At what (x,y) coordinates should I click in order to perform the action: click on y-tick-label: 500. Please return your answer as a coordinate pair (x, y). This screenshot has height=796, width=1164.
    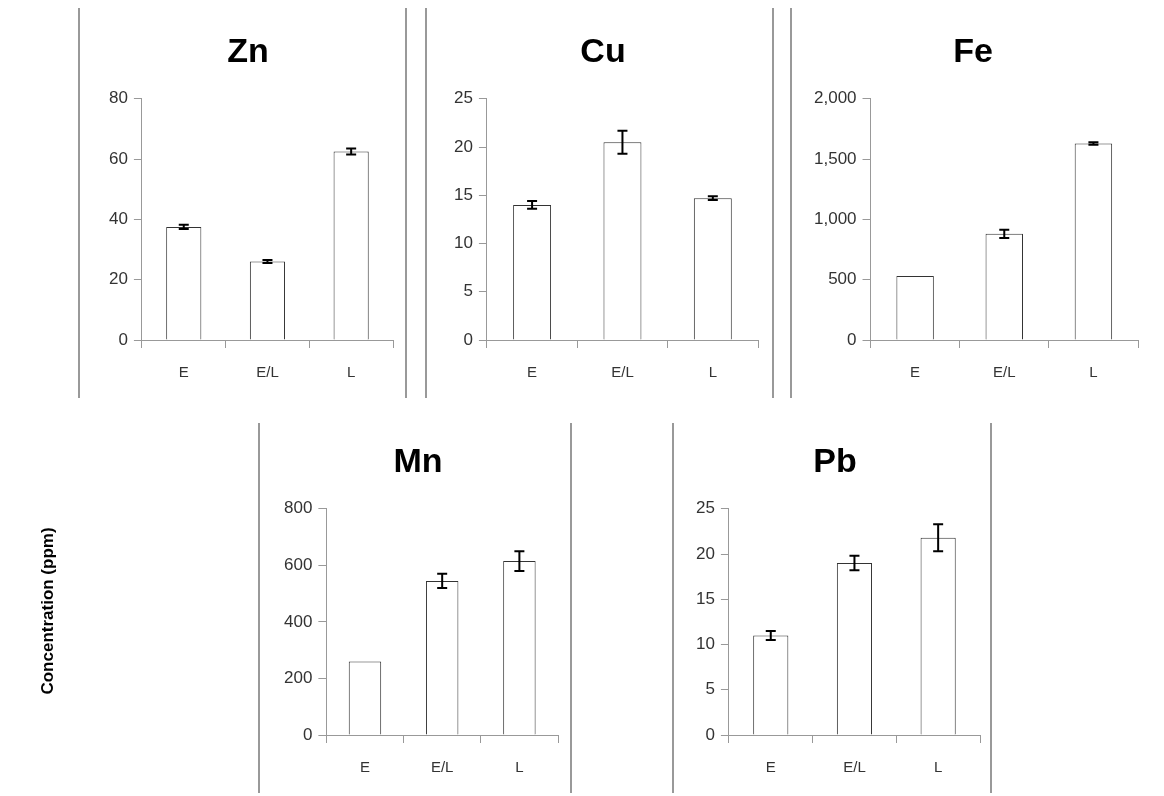
    Looking at the image, I should click on (842, 279).